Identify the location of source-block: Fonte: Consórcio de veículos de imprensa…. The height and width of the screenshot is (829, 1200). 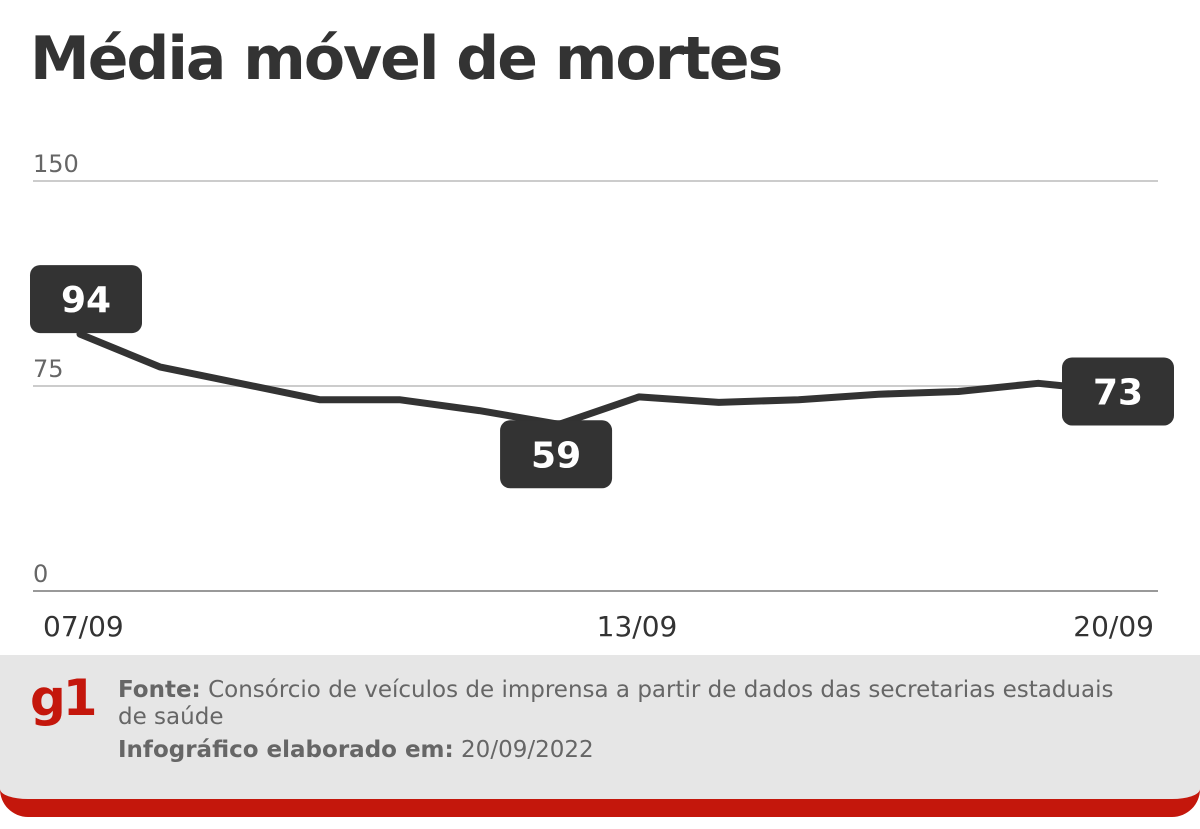
(618, 723).